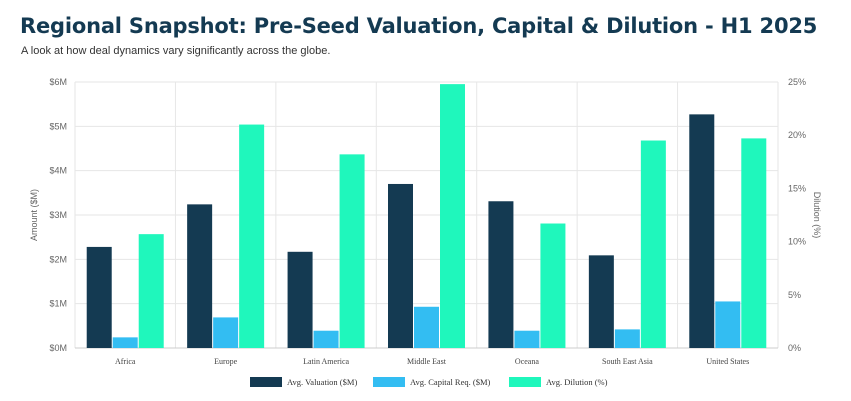  I want to click on left-tick-label: $1M, so click(58, 304).